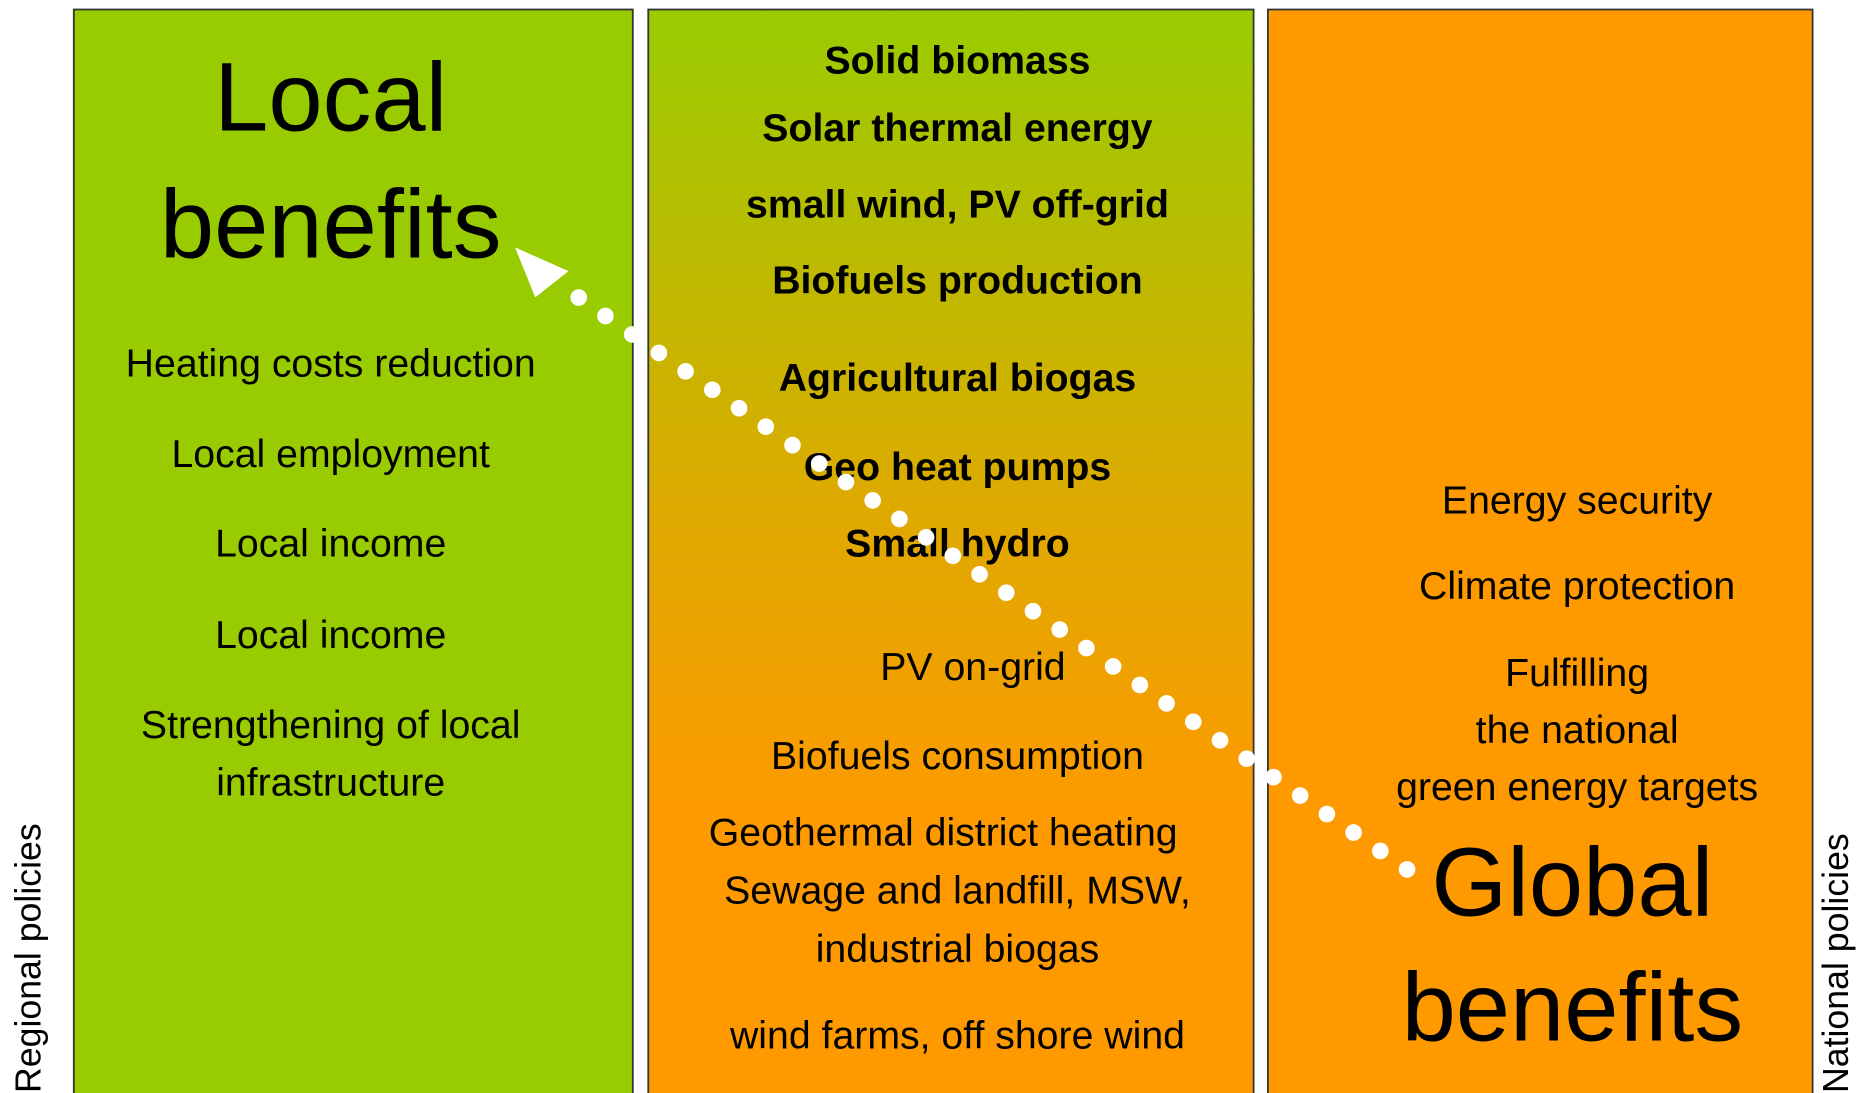  Describe the element at coordinates (957, 891) in the screenshot. I see `source-text: Sewage and landfill, MSW,` at that location.